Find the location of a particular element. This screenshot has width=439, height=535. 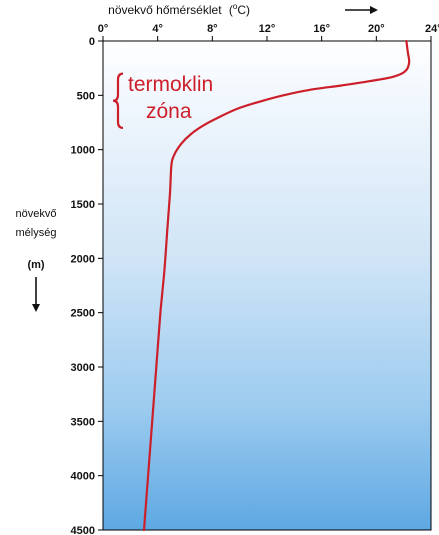

x-axis-ticks is located at coordinates (267, 38).